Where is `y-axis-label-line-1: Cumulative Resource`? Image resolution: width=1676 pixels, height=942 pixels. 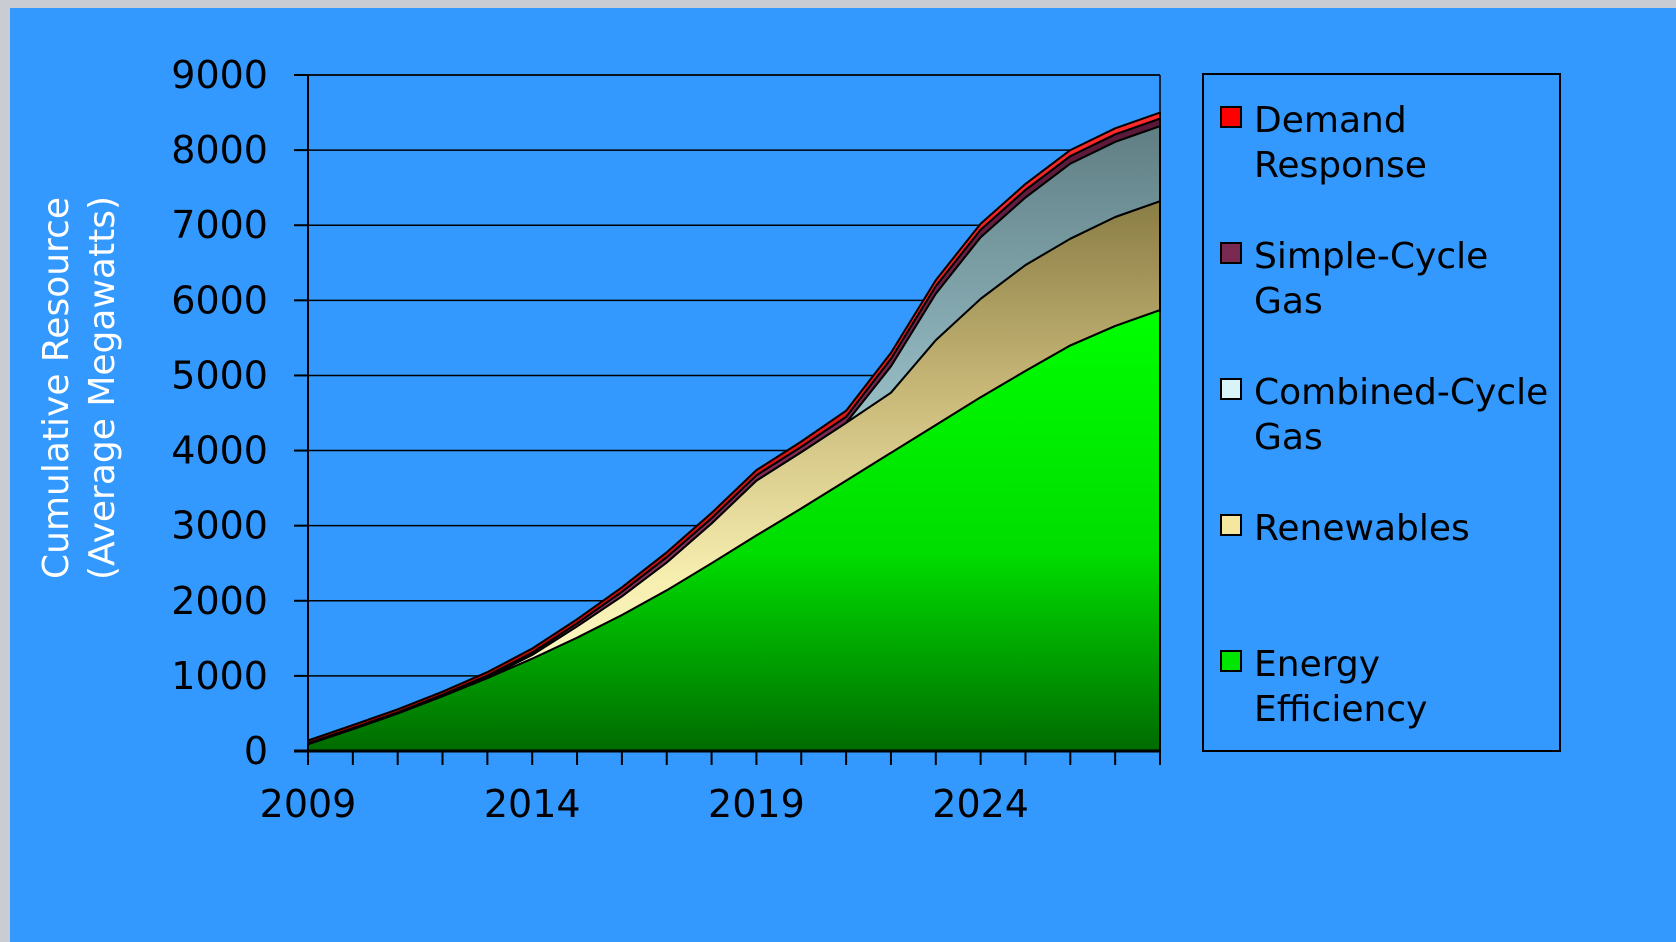 y-axis-label-line-1: Cumulative Resource is located at coordinates (56, 388).